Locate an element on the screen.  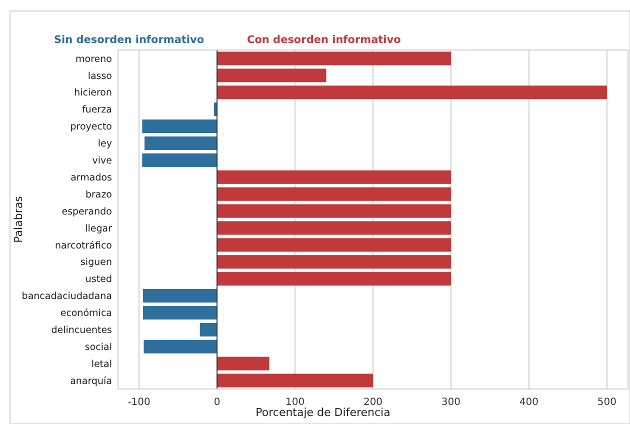
x-tick-label: 200 is located at coordinates (373, 402).